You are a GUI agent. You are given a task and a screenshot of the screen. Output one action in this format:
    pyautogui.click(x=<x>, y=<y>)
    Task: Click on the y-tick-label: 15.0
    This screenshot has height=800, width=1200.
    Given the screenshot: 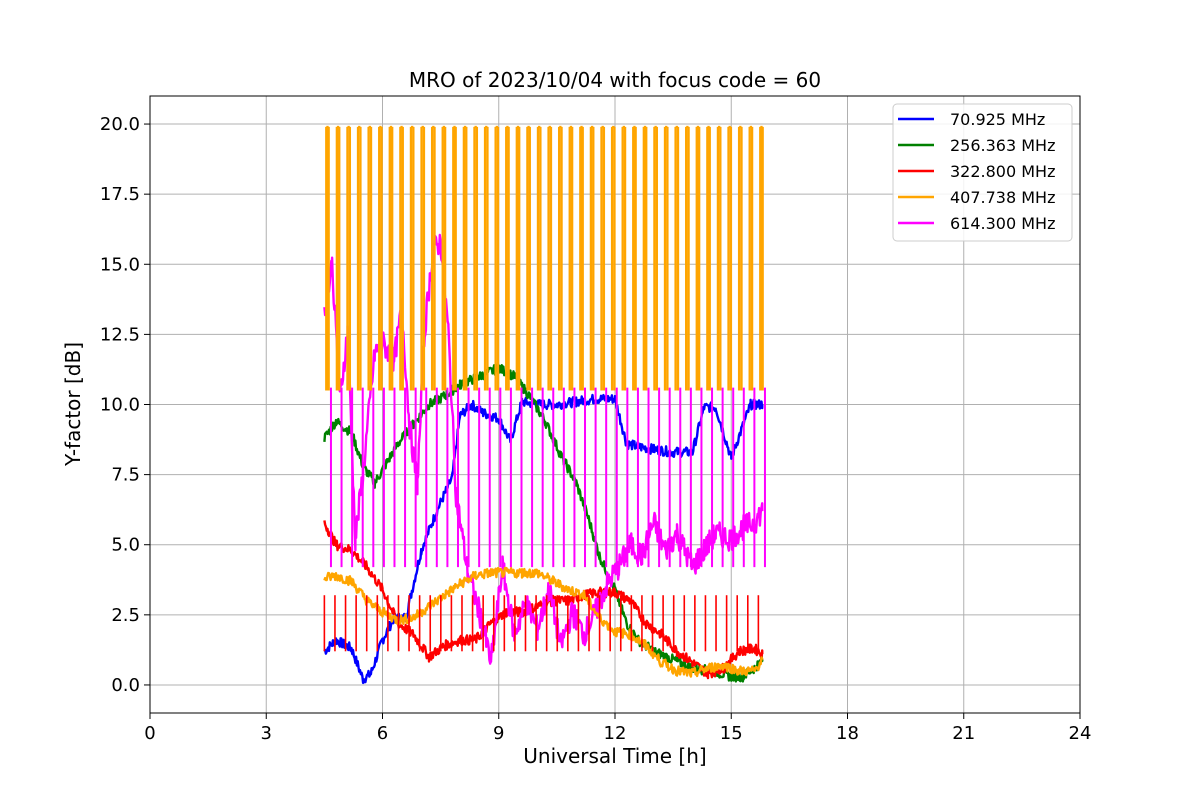 What is the action you would take?
    pyautogui.click(x=120, y=264)
    